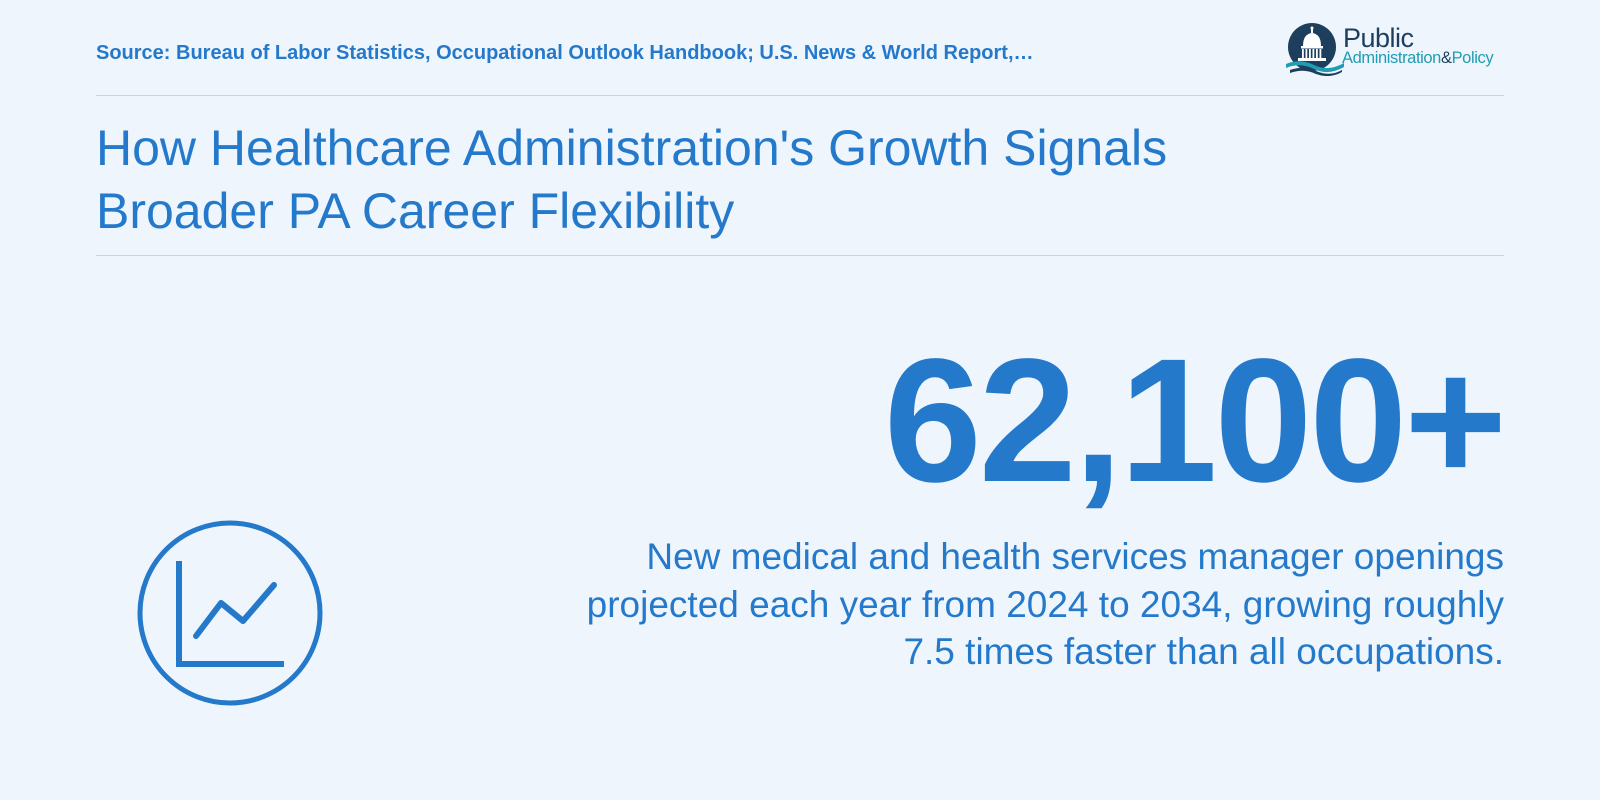 The height and width of the screenshot is (800, 1600). I want to click on logo-word-administration-policy: Administration&Policy, so click(1418, 58).